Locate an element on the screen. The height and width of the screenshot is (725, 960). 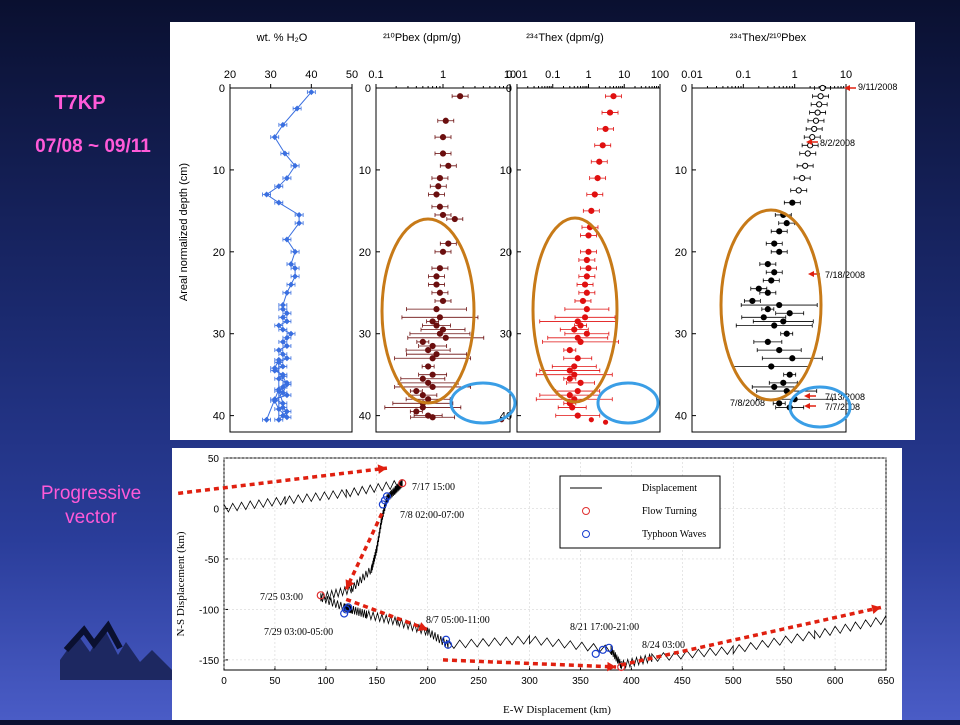
pv-note-0729: 7/29 03:00-05:00 is located at coordinates (298, 632).